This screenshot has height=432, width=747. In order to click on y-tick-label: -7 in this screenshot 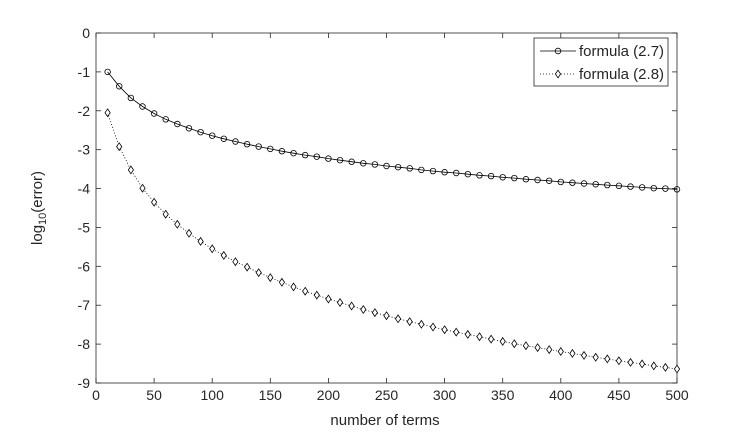, I will do `click(84, 305)`.